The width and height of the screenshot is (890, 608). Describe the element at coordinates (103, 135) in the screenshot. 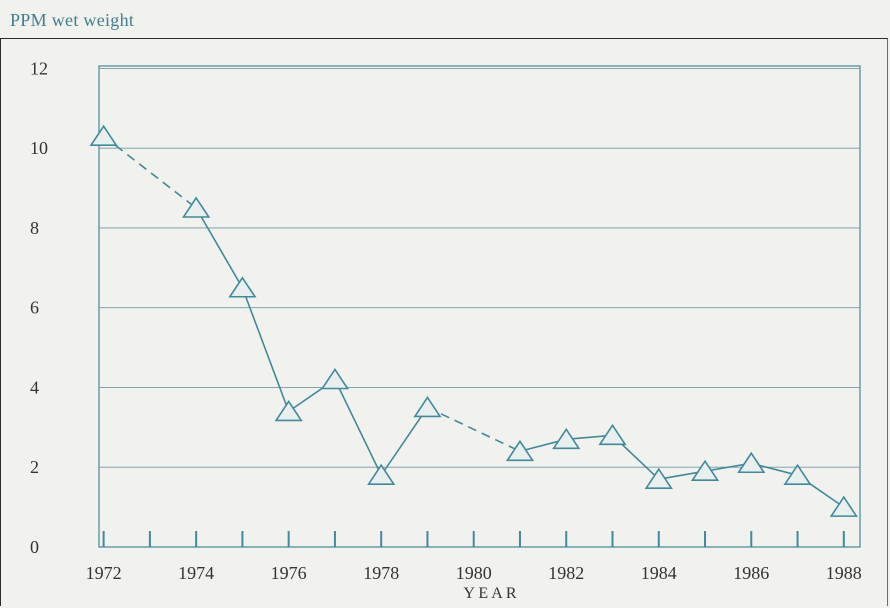

I see `data-point-1972` at that location.